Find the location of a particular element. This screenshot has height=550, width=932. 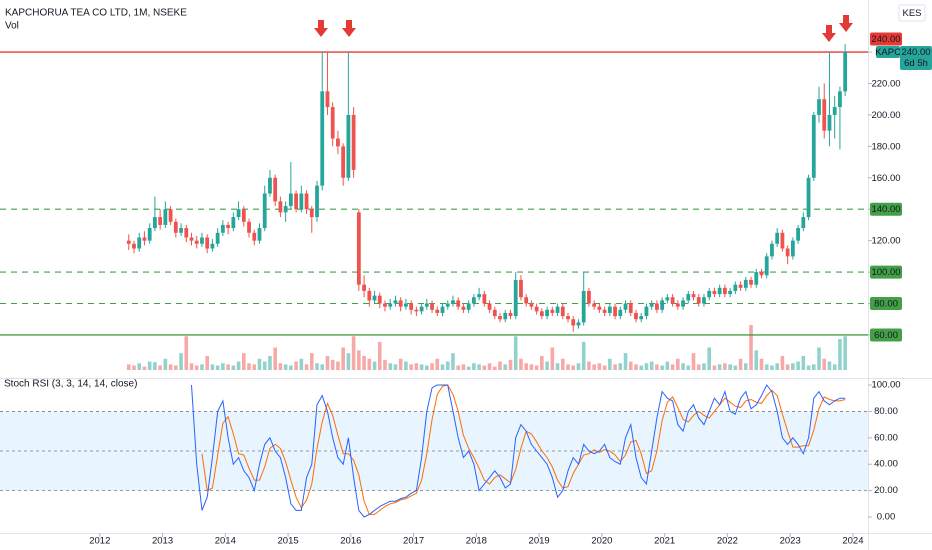

last-price-box is located at coordinates (916, 58).